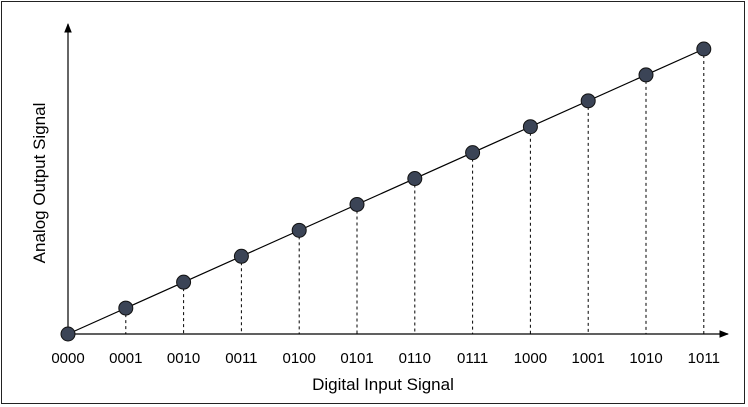  What do you see at coordinates (67, 358) in the screenshot?
I see `x-tick-label: 0000` at bounding box center [67, 358].